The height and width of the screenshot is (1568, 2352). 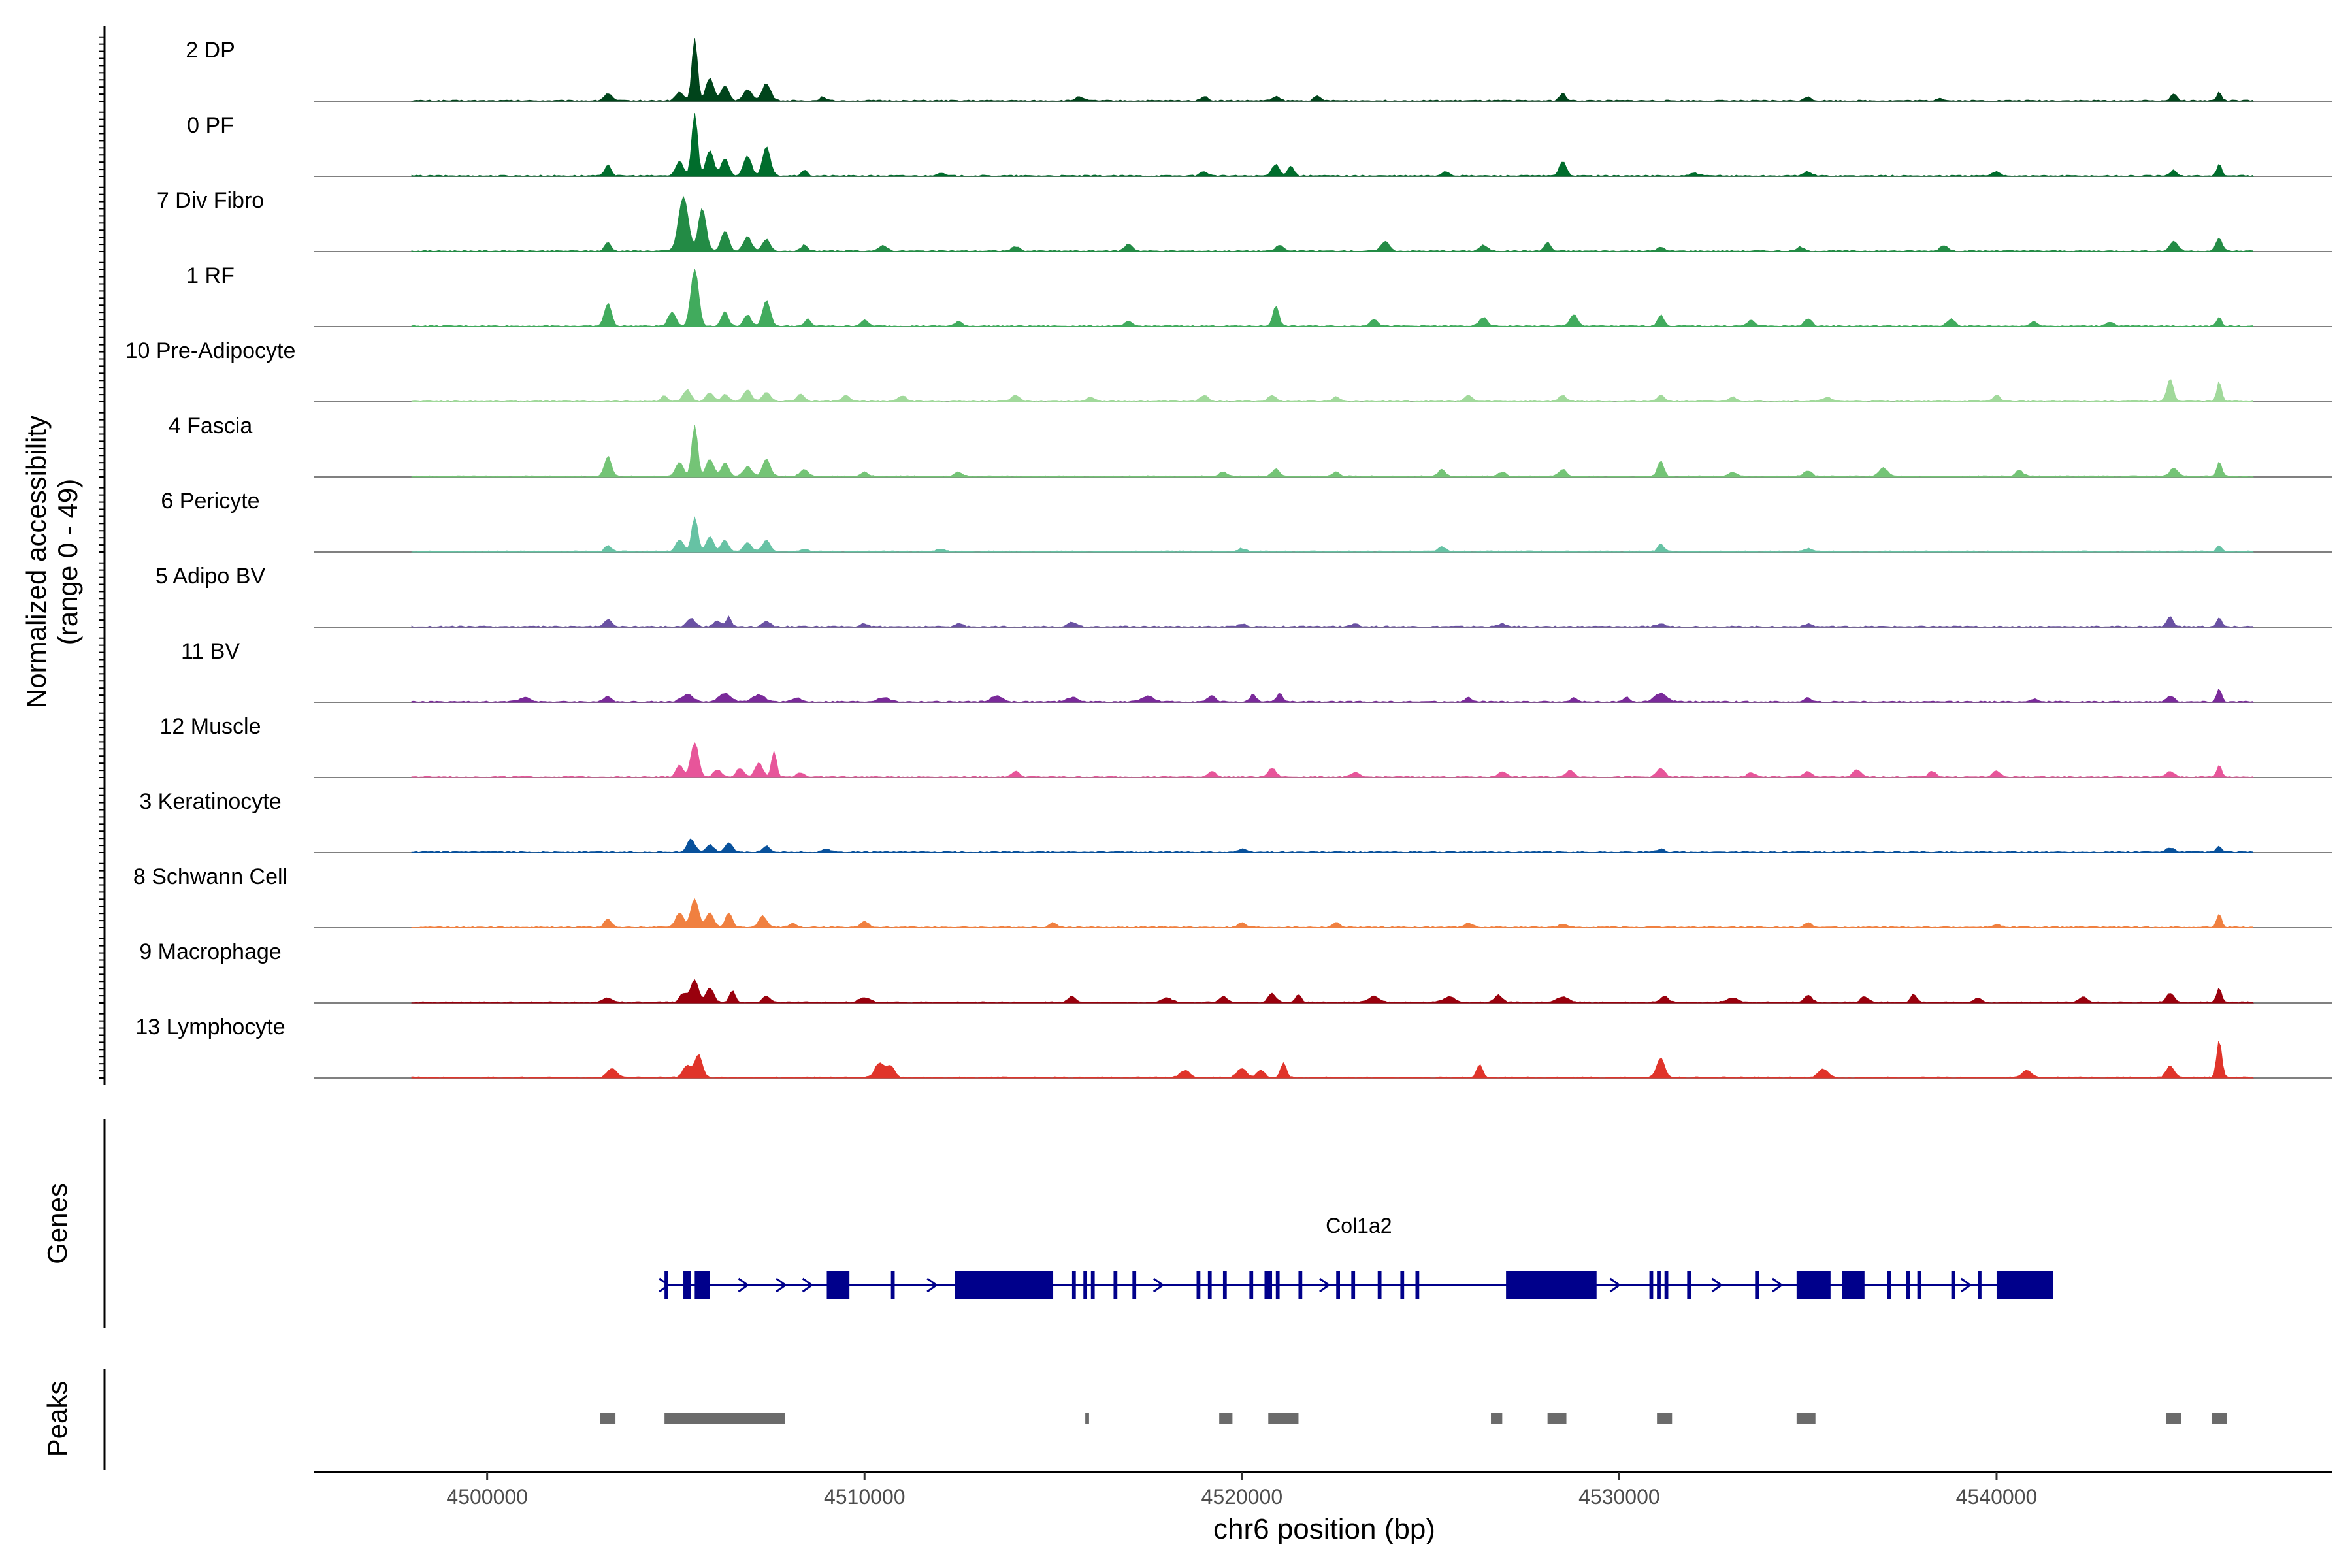 What do you see at coordinates (1619, 1497) in the screenshot?
I see `x-tick-label: 4530000` at bounding box center [1619, 1497].